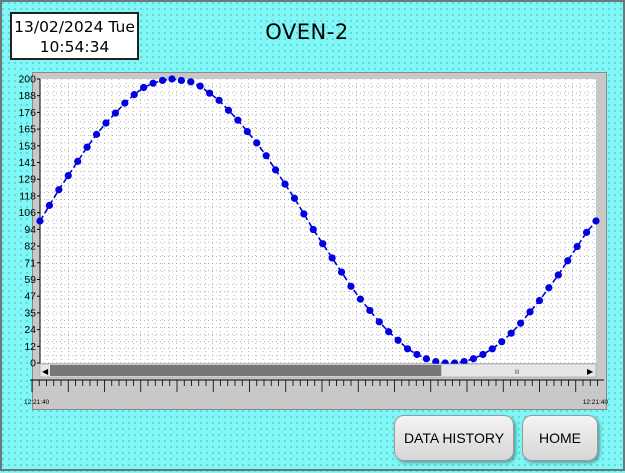  Describe the element at coordinates (30, 263) in the screenshot. I see `y-tick-label: 71` at that location.